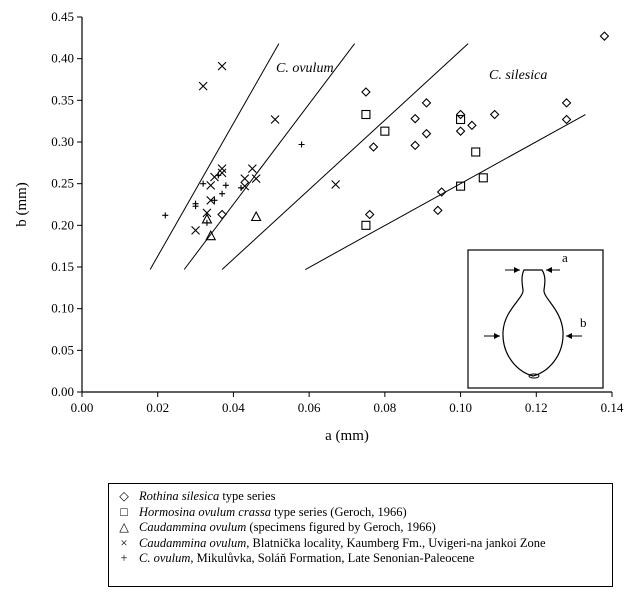 This screenshot has height=594, width=628. I want to click on legend-marker-icon: ×, so click(124, 542).